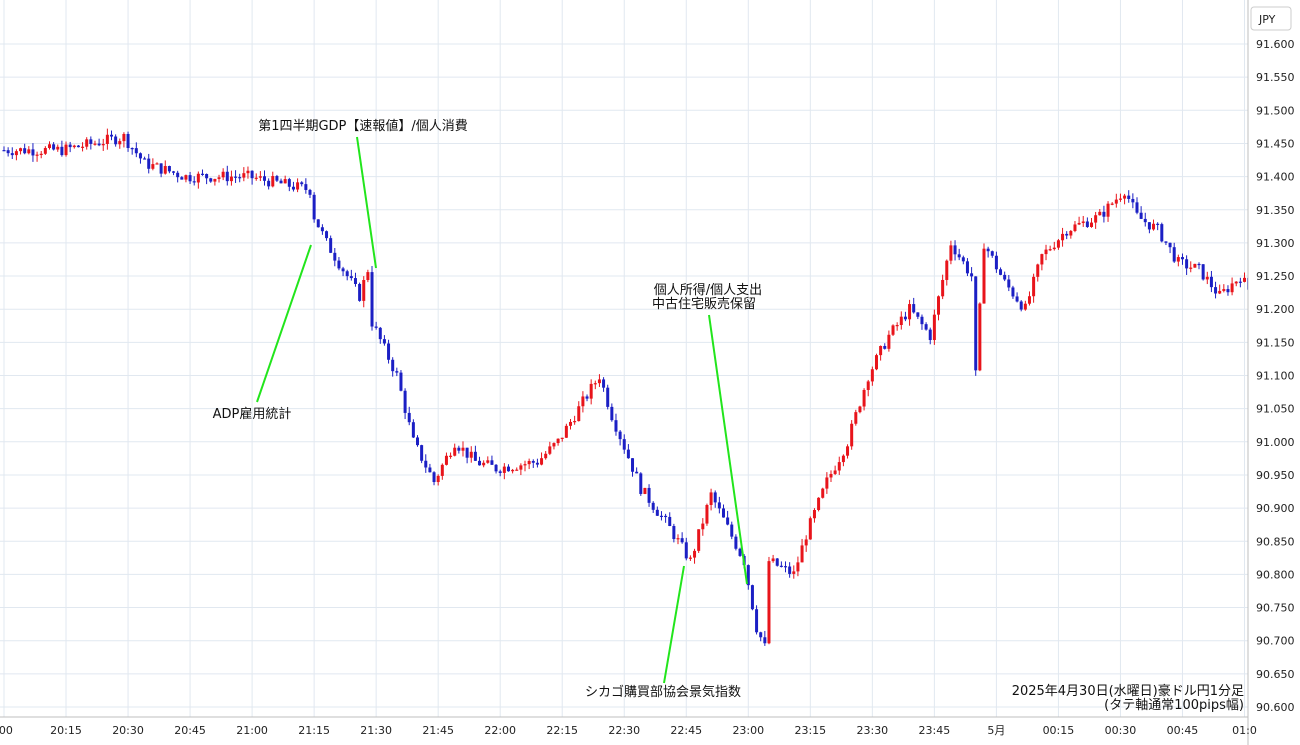  Describe the element at coordinates (1275, 641) in the screenshot. I see `price-tick-label: 90.700` at that location.